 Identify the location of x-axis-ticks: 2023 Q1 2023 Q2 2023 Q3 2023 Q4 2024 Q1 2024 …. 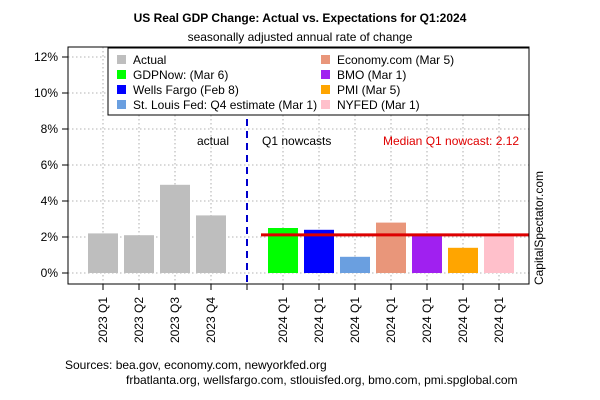
(301, 313).